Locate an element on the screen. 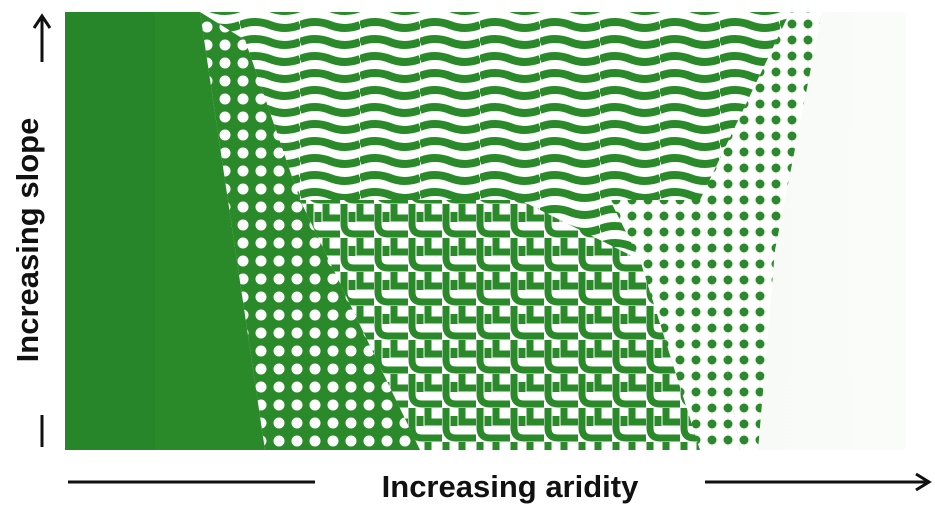  y-axis-label: Increasing slope is located at coordinates (27, 240).